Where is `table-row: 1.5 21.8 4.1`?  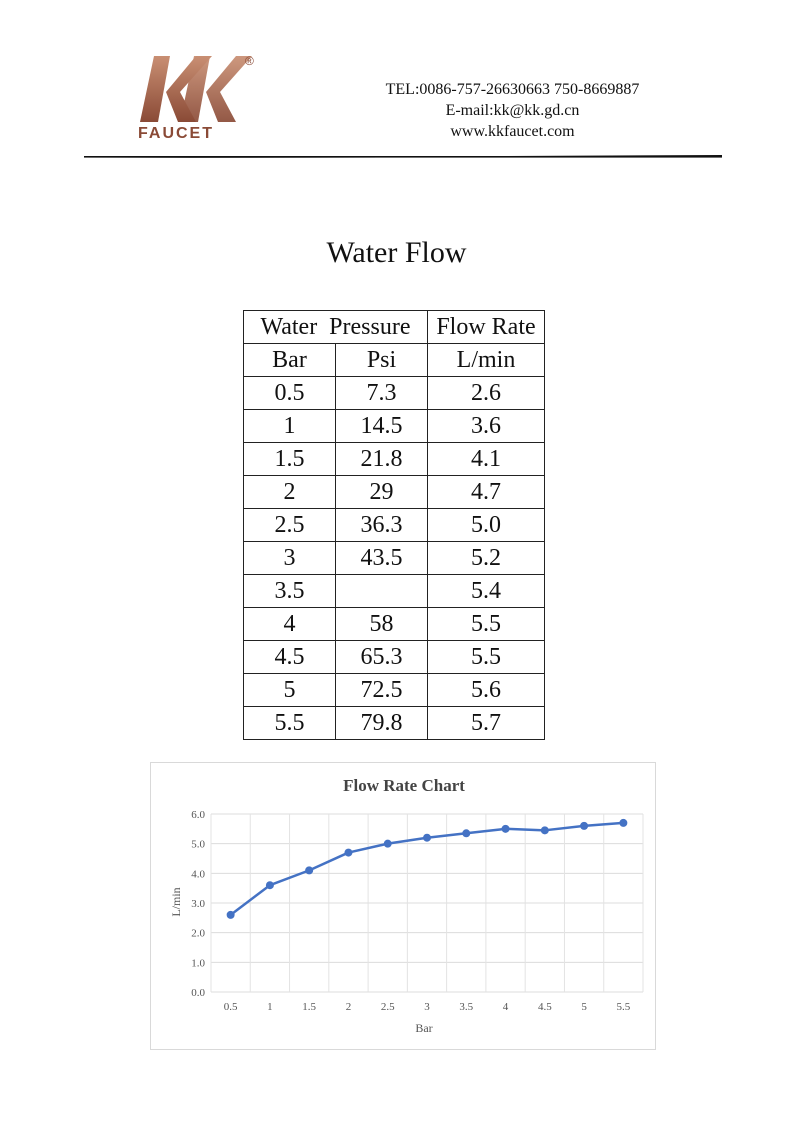 table-row: 1.5 21.8 4.1 is located at coordinates (394, 459).